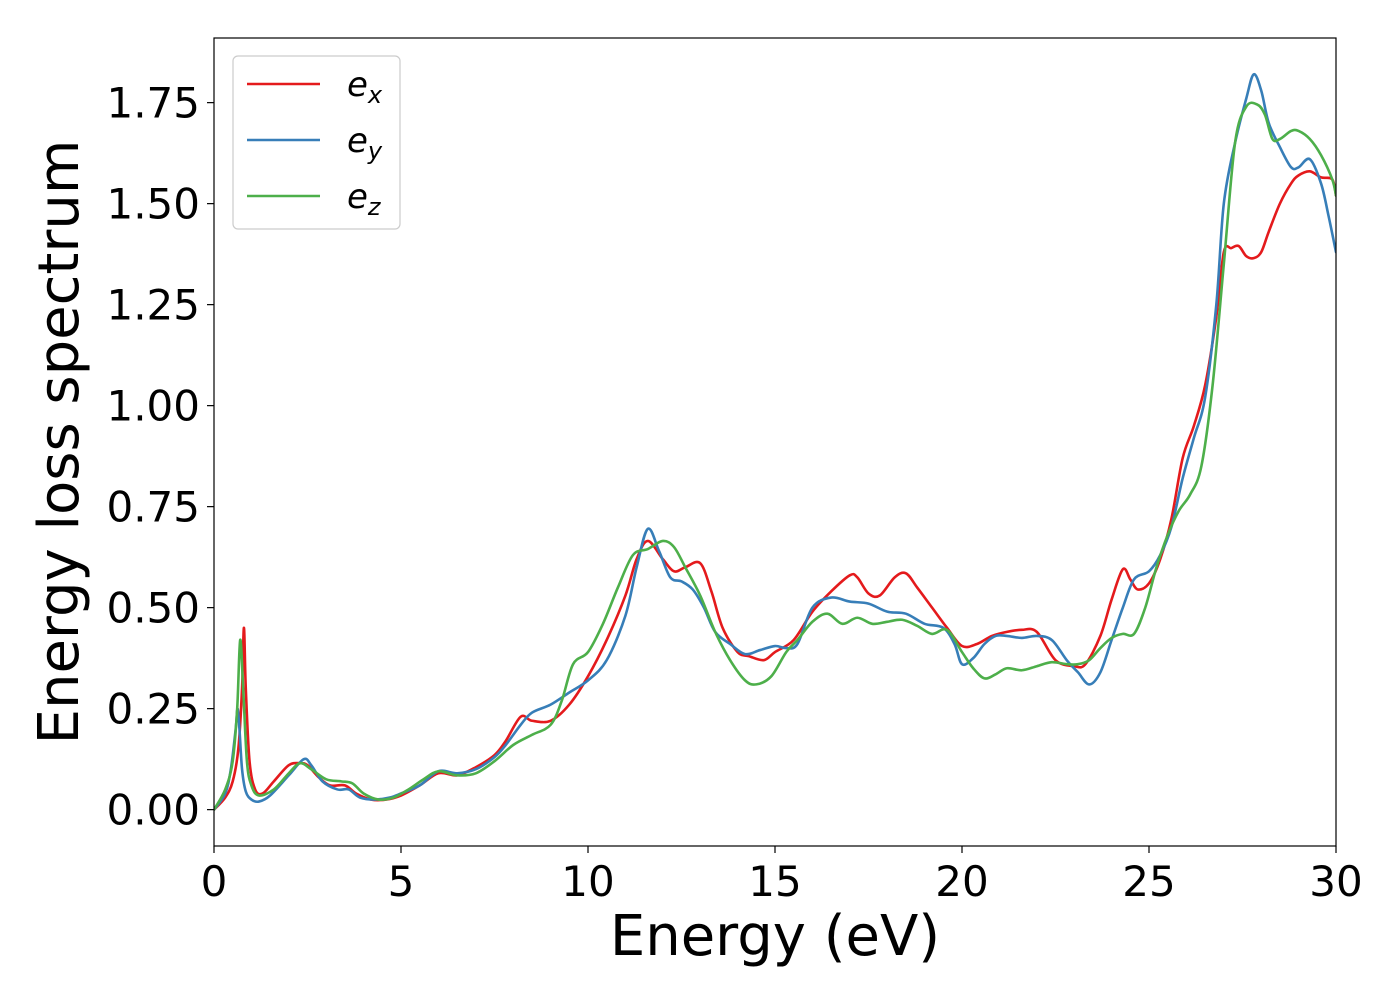  What do you see at coordinates (153, 103) in the screenshot?
I see `y-tick-label: 1.75` at bounding box center [153, 103].